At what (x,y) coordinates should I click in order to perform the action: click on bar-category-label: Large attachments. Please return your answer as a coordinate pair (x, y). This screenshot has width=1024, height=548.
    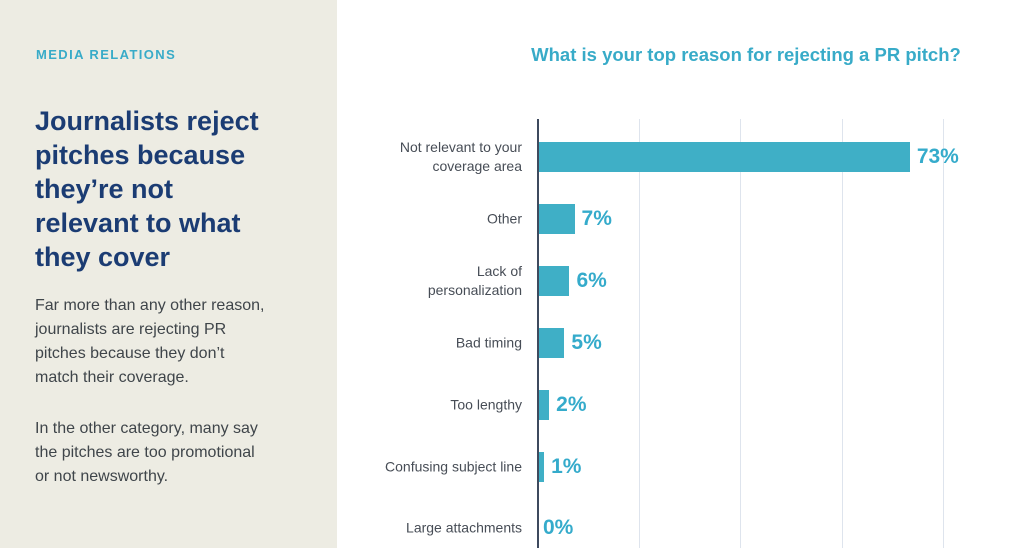
    Looking at the image, I should click on (464, 527).